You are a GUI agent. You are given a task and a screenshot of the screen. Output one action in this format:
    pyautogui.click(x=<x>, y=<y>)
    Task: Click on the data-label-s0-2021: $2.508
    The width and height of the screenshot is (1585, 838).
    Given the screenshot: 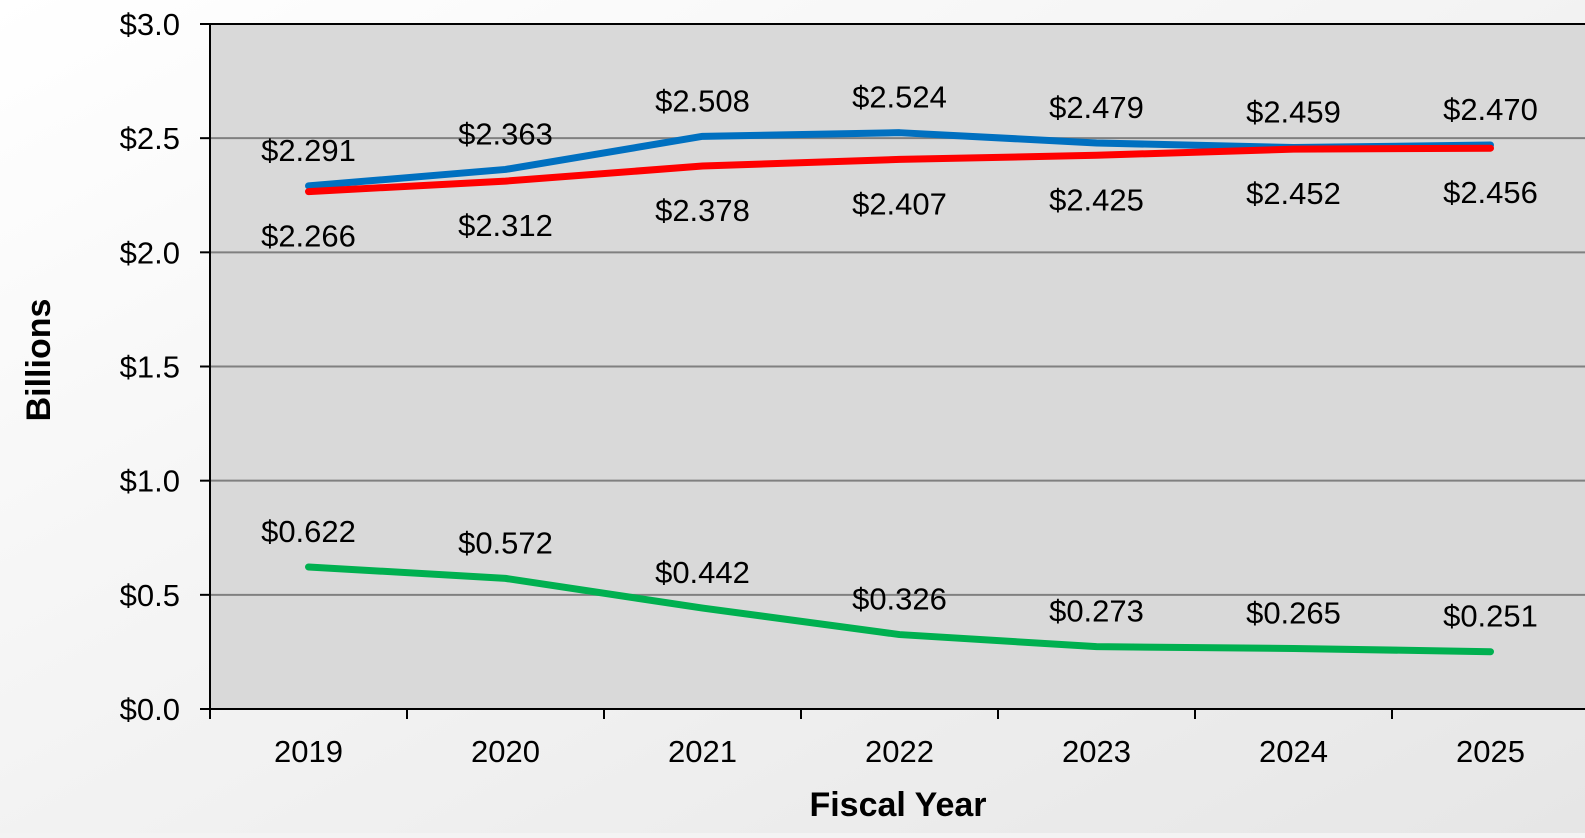 What is the action you would take?
    pyautogui.click(x=702, y=100)
    